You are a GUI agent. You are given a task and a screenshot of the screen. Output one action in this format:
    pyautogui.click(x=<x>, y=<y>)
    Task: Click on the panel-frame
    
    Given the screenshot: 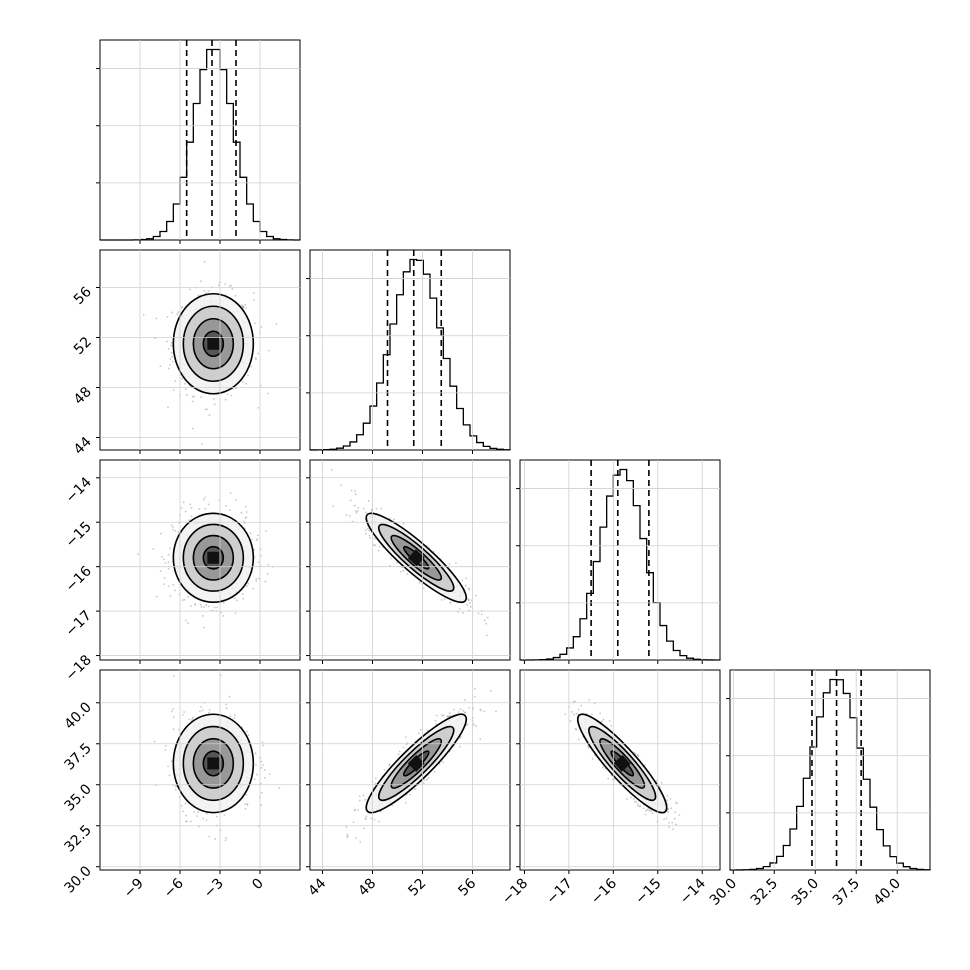 What is the action you would take?
    pyautogui.click(x=200, y=770)
    